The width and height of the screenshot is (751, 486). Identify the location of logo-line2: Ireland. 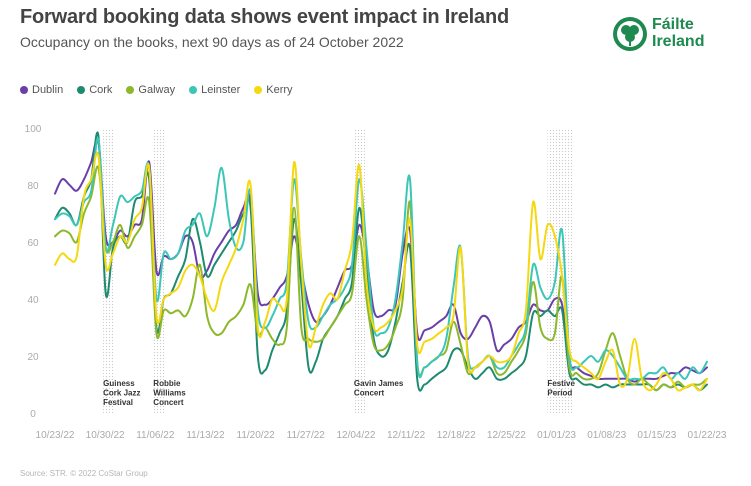
(678, 41).